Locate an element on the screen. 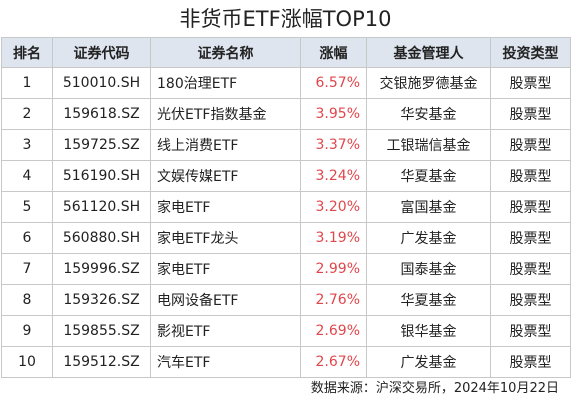 The image size is (571, 401). title: 非货币ETF涨幅TOP10 is located at coordinates (285, 19).